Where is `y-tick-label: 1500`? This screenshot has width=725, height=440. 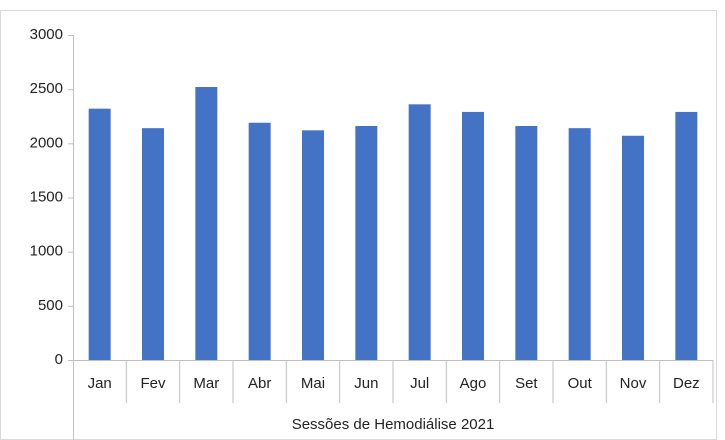 y-tick-label: 1500 is located at coordinates (46, 196).